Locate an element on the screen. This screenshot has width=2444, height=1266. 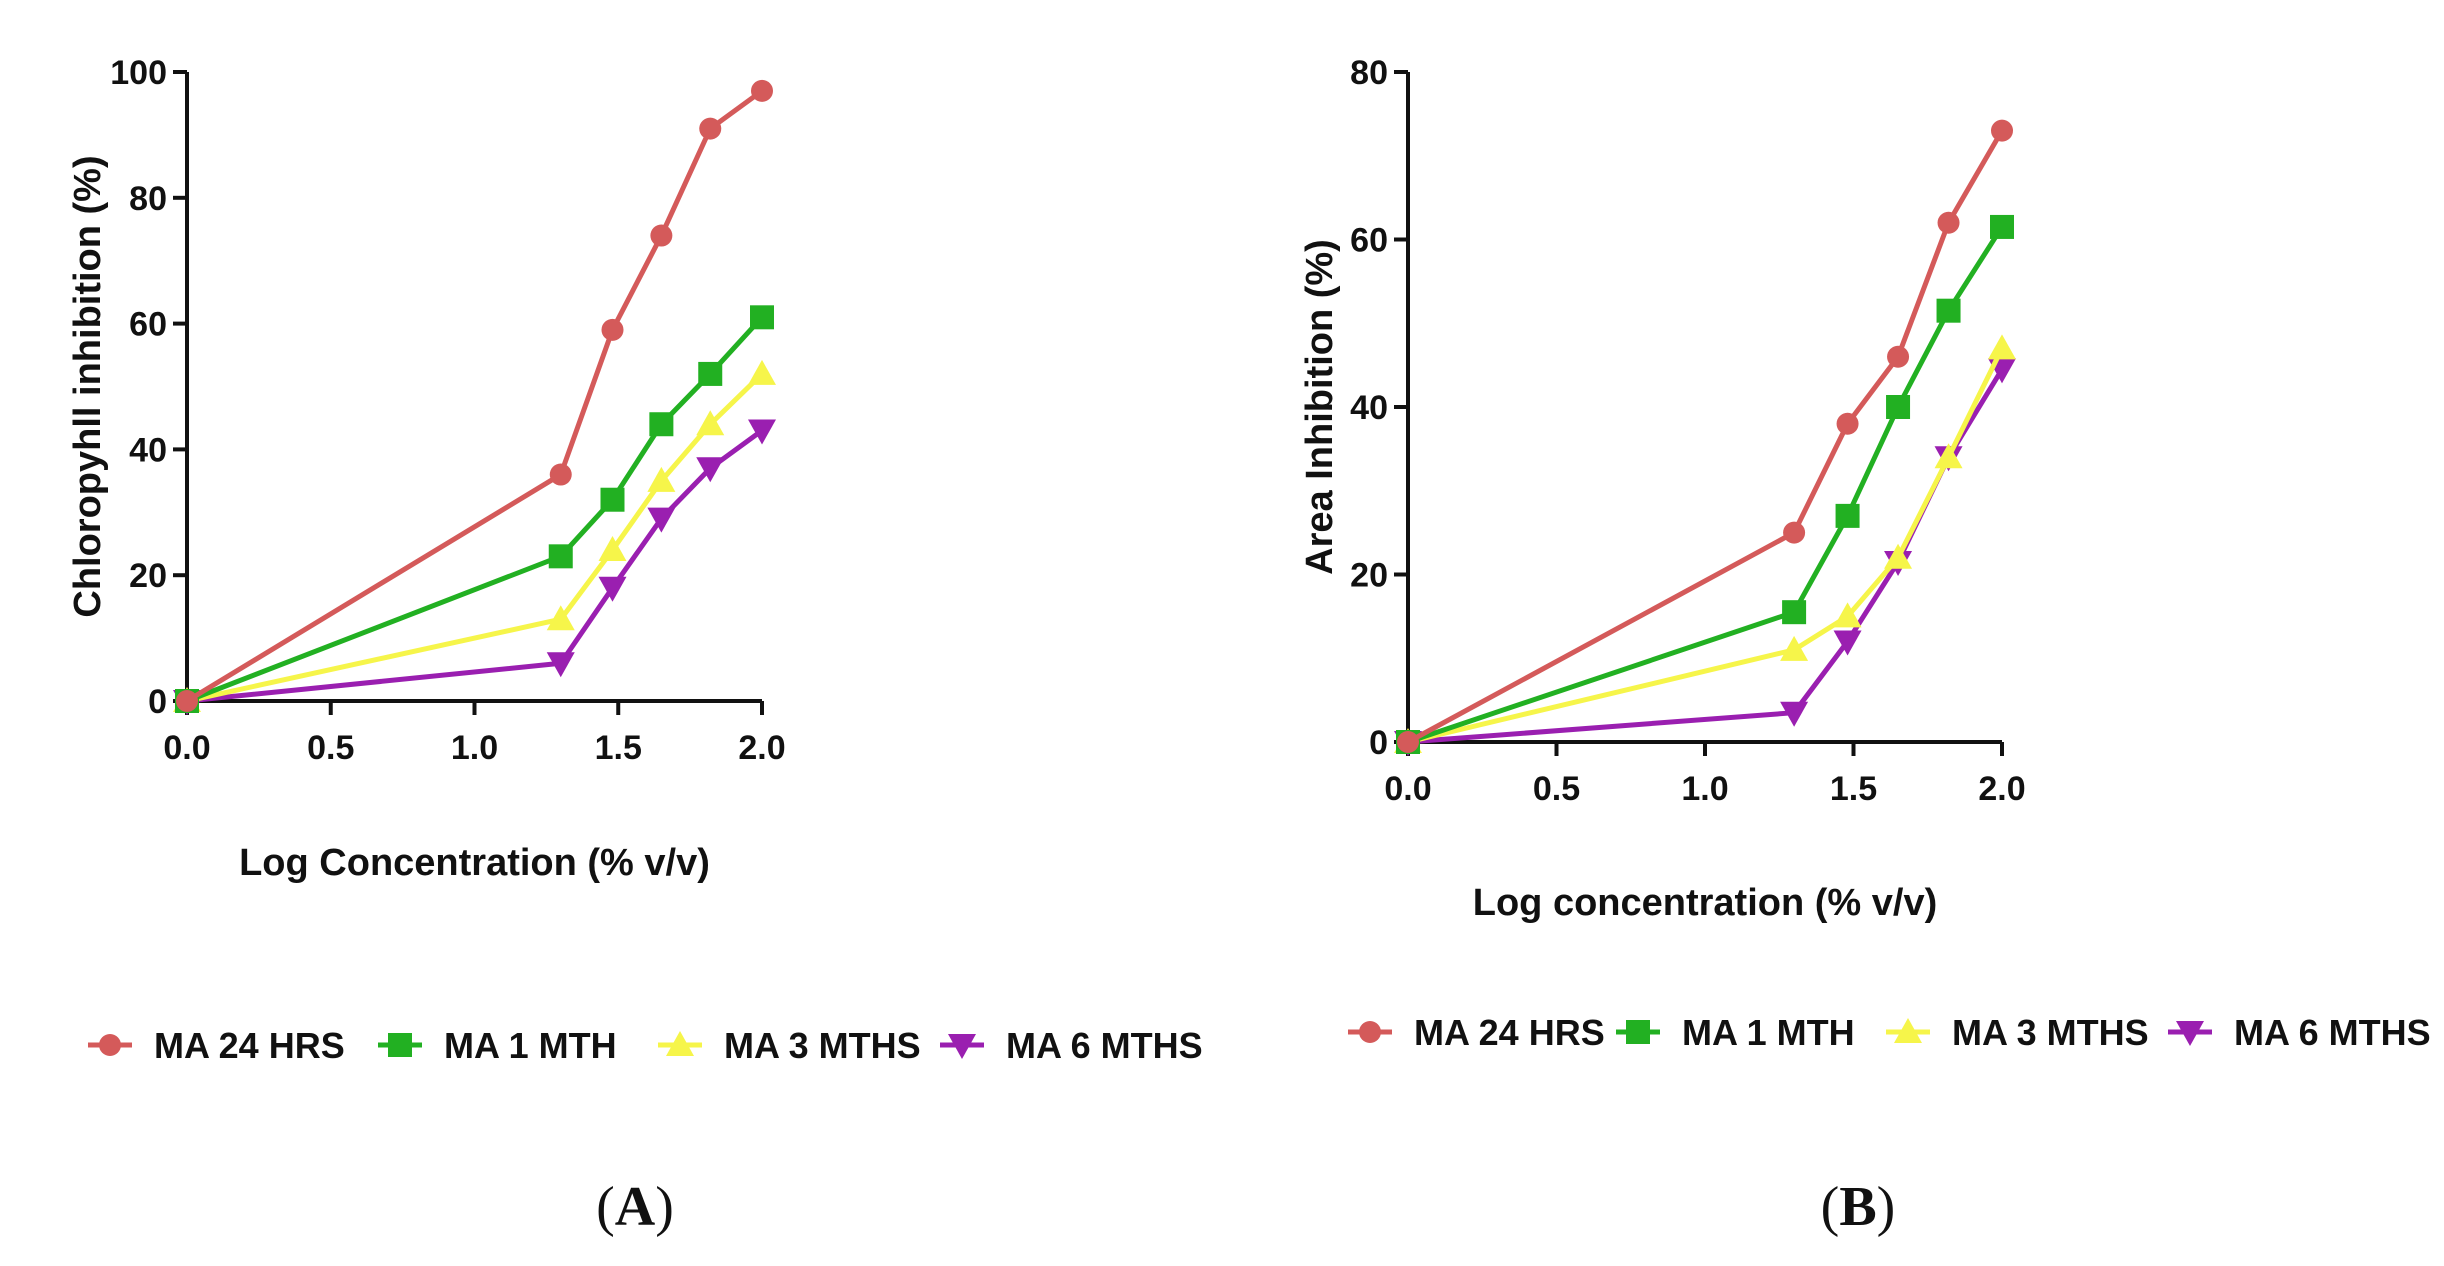
legend-swatch-marker-a-ma-3-mths is located at coordinates (680, 1043).